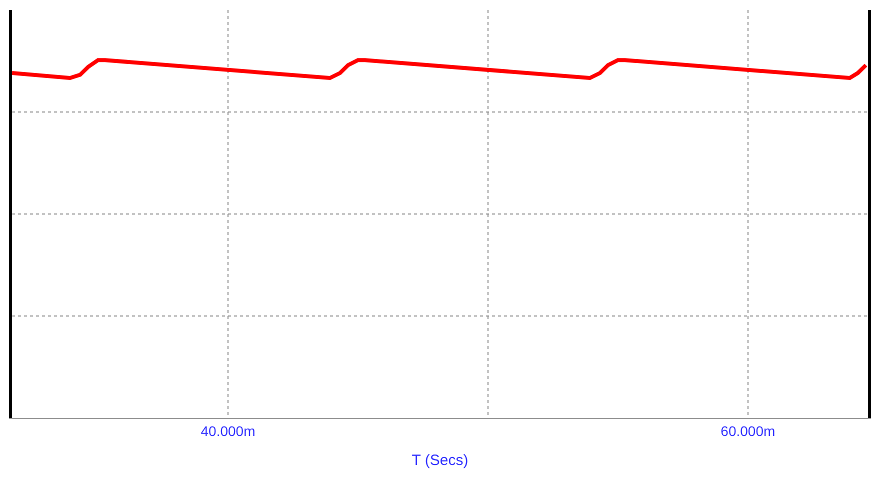  What do you see at coordinates (228, 430) in the screenshot?
I see `x-tick-label: 40.000m` at bounding box center [228, 430].